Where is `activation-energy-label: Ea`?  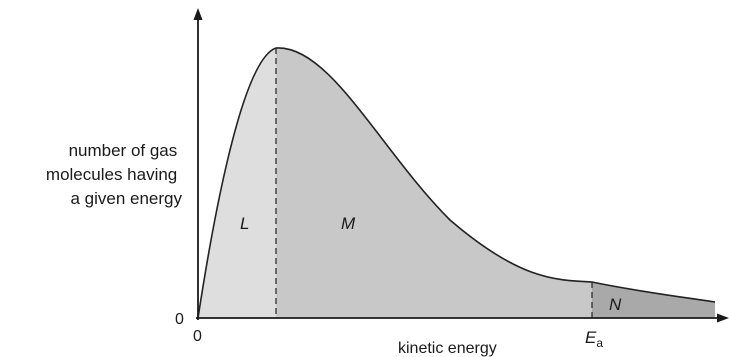
activation-energy-label: Ea is located at coordinates (594, 339).